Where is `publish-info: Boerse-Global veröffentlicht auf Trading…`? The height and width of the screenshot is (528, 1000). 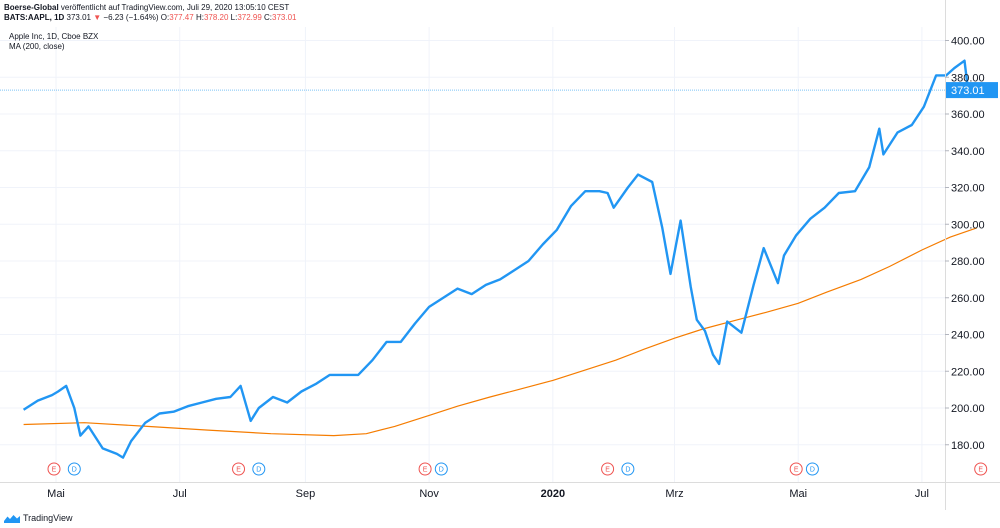
publish-info: Boerse-Global veröffentlicht auf Trading… is located at coordinates (146, 8).